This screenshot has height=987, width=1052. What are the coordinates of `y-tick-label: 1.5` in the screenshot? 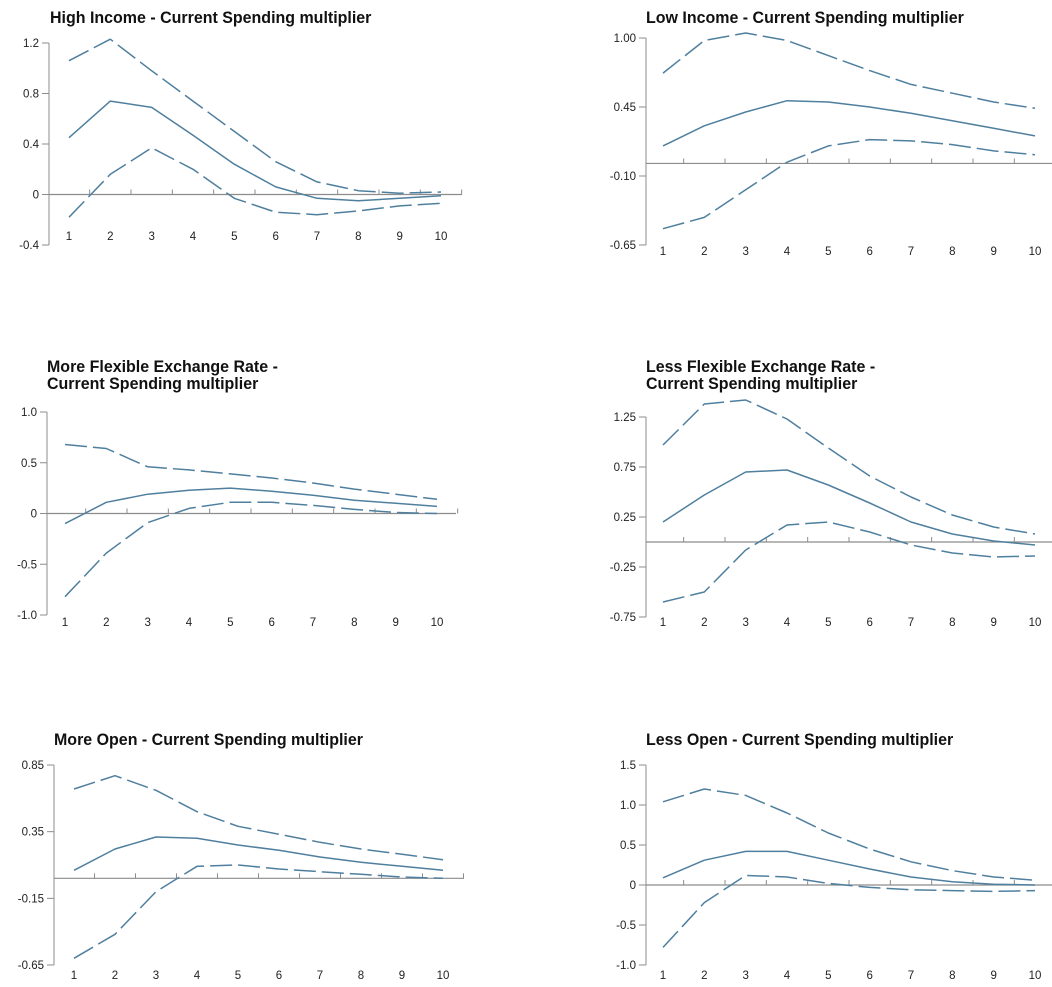 It's located at (628, 766).